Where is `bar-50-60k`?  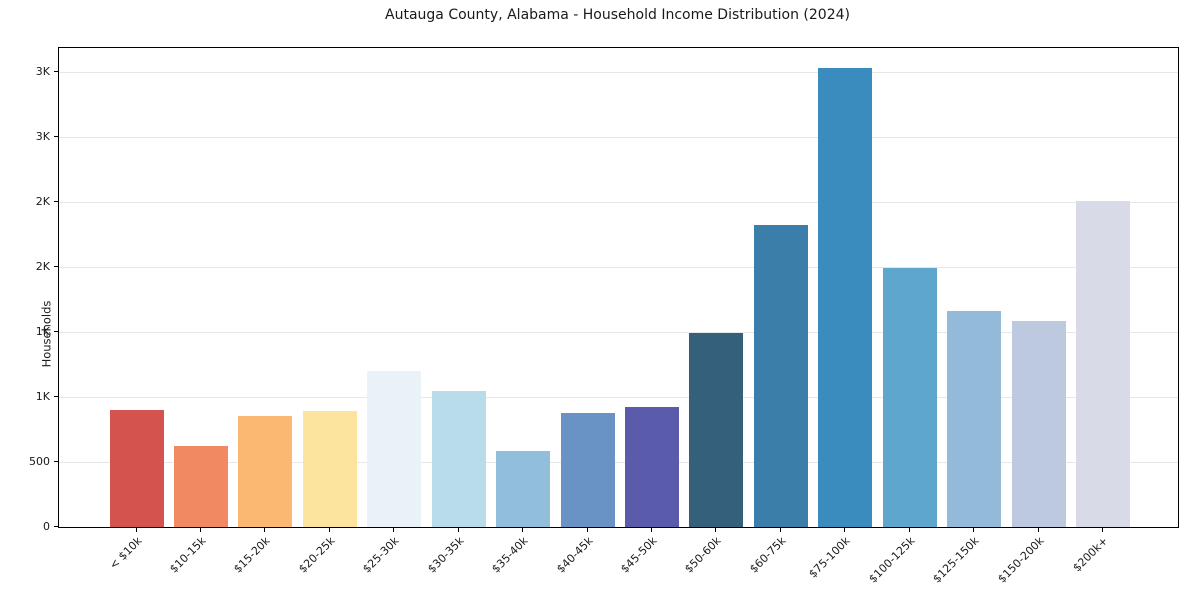
bar-50-60k is located at coordinates (716, 429).